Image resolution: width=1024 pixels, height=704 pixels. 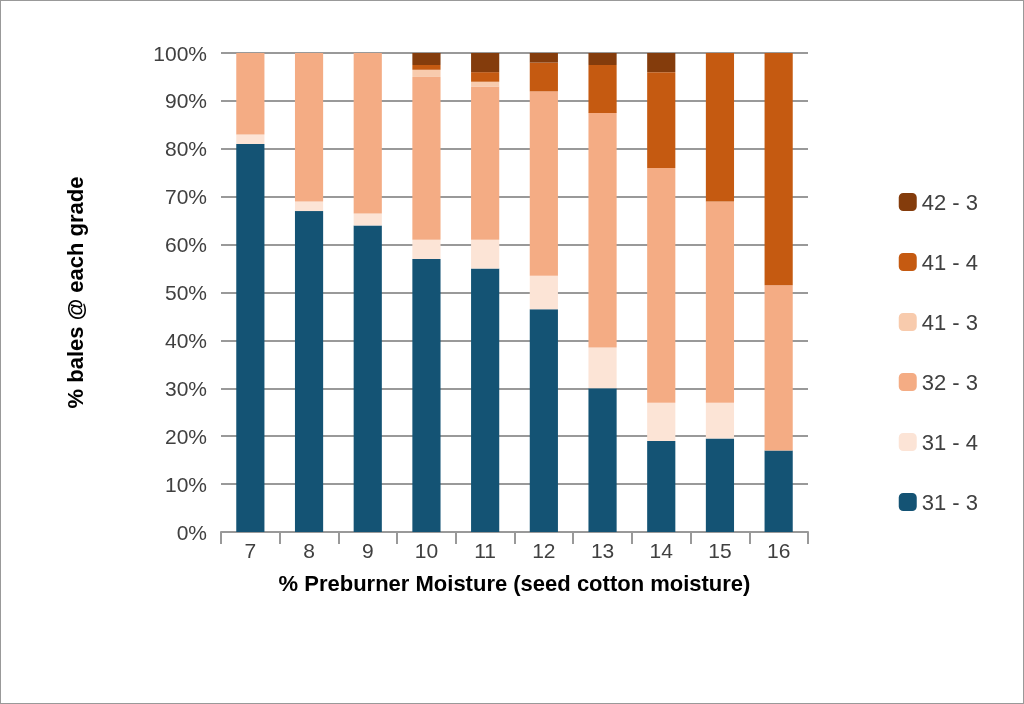 What do you see at coordinates (950, 502) in the screenshot?
I see `legend-label: 31 - 3` at bounding box center [950, 502].